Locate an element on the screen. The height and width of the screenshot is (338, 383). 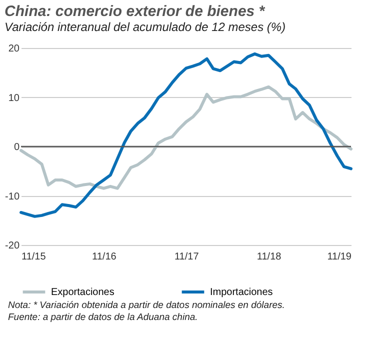
legend-label: Importaciones is located at coordinates (241, 292).